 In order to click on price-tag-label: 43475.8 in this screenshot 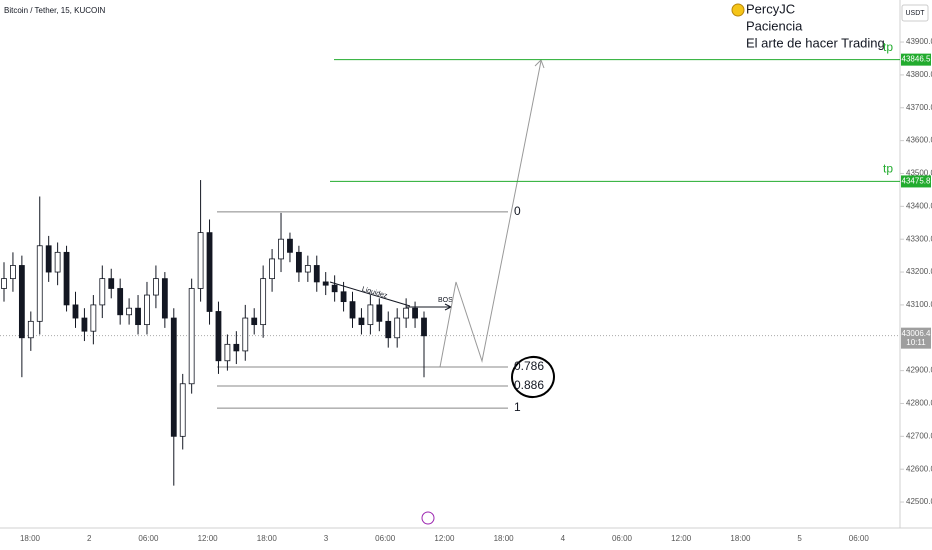, I will do `click(916, 181)`.